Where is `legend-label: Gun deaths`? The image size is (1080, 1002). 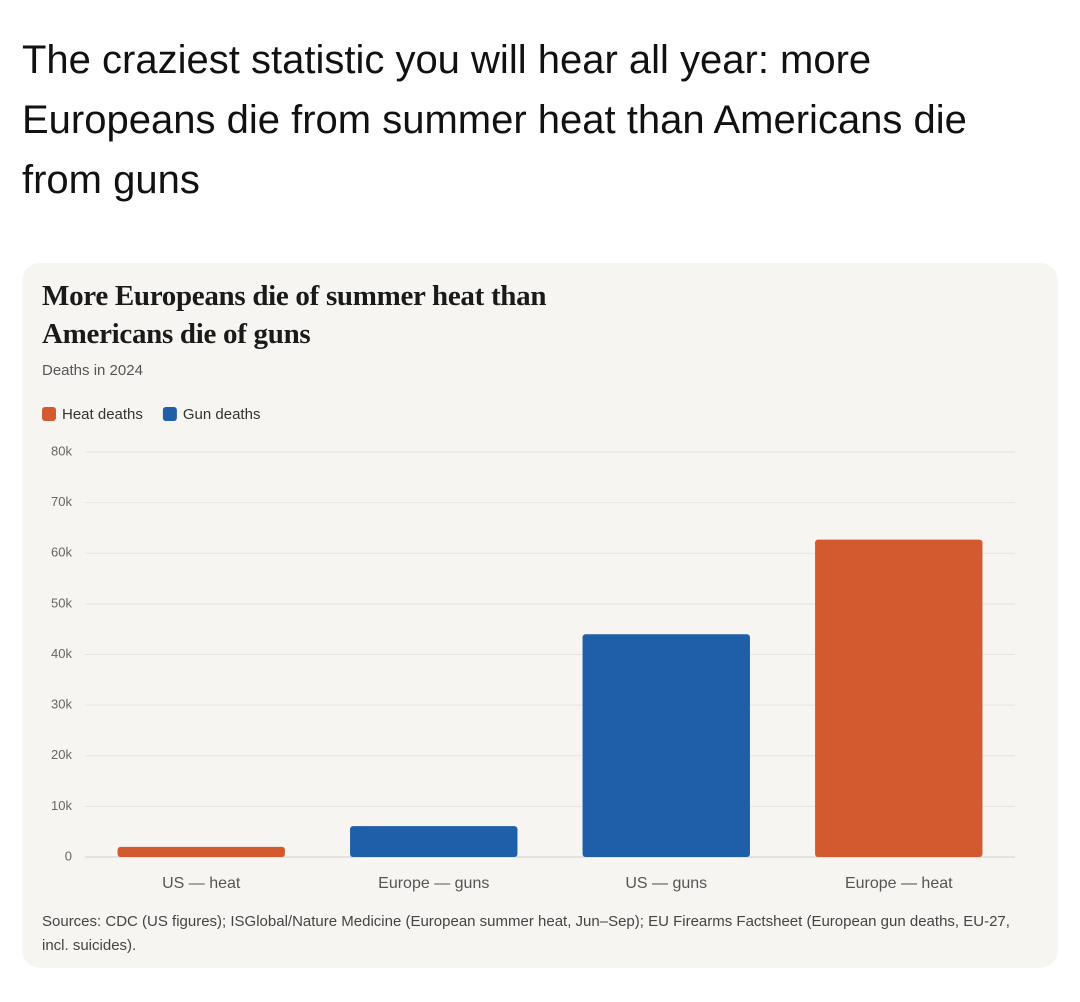
legend-label: Gun deaths is located at coordinates (222, 414).